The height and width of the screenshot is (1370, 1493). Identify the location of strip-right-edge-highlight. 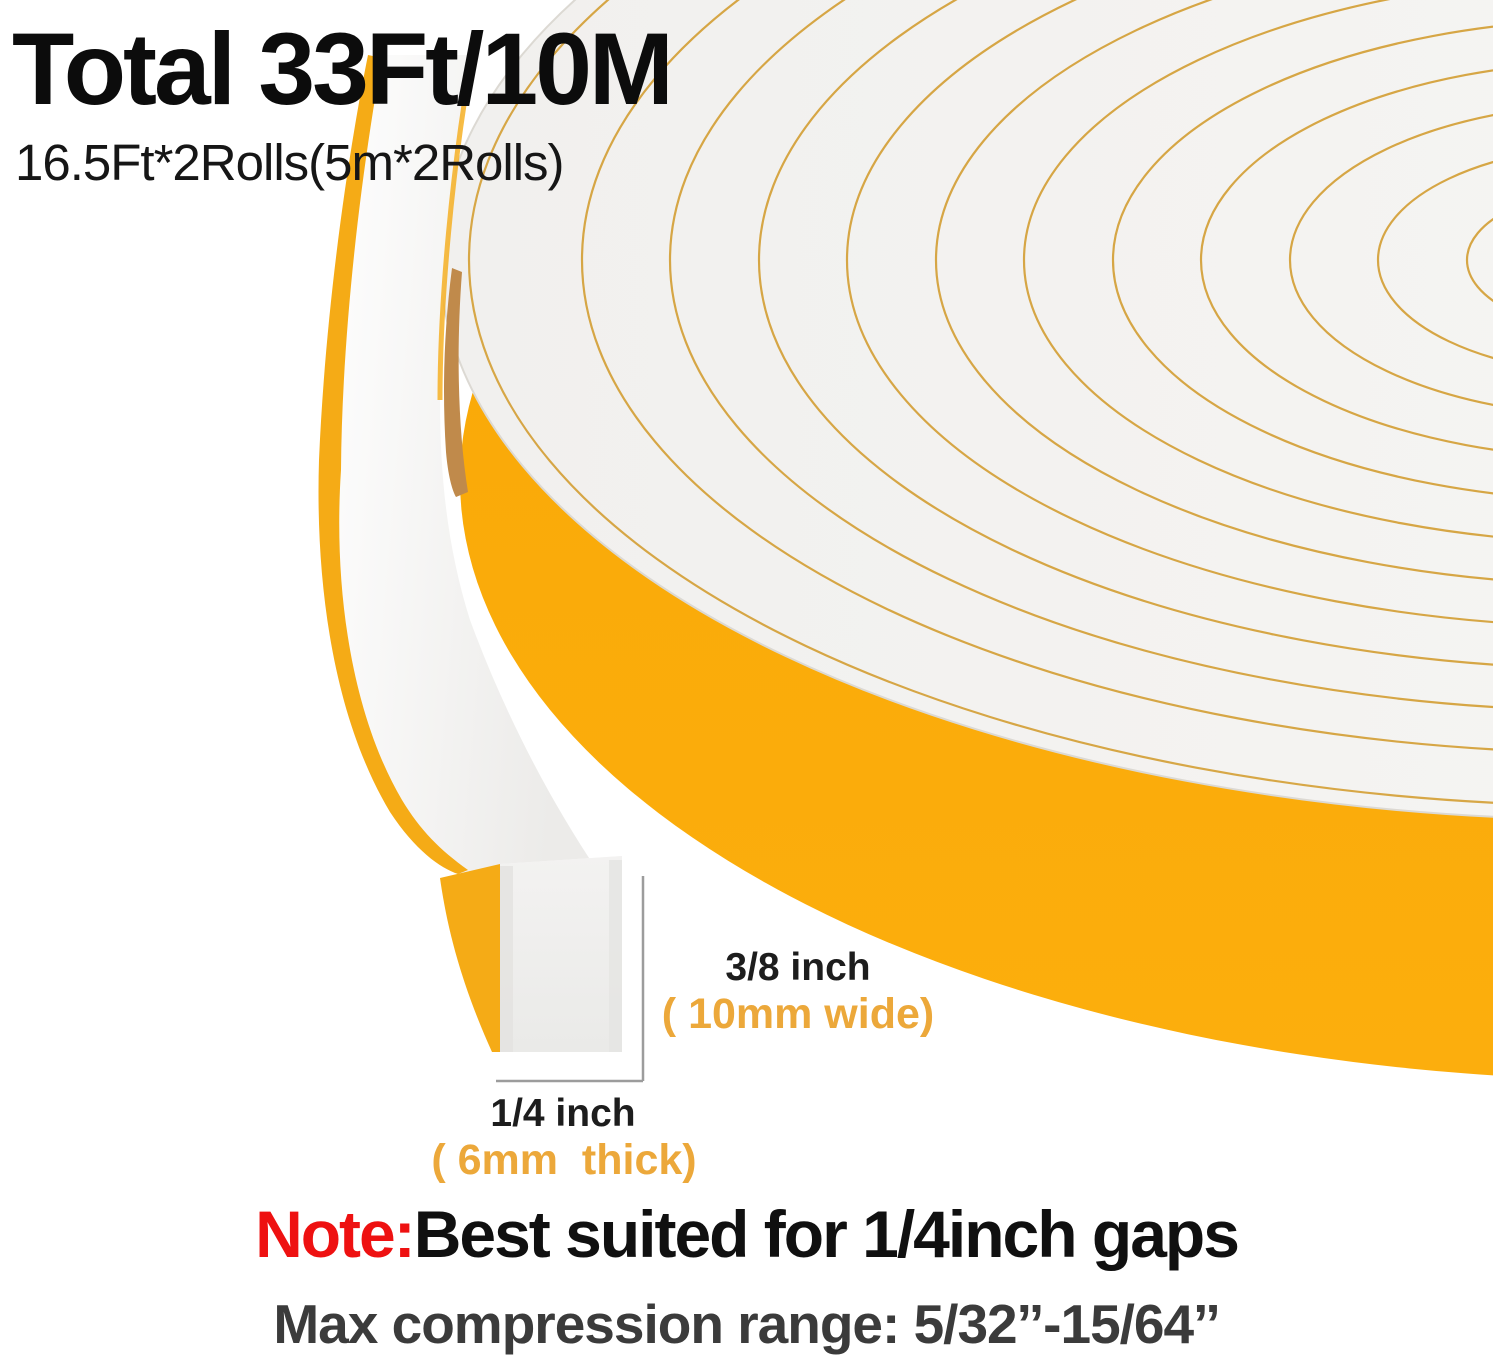
(456, 227).